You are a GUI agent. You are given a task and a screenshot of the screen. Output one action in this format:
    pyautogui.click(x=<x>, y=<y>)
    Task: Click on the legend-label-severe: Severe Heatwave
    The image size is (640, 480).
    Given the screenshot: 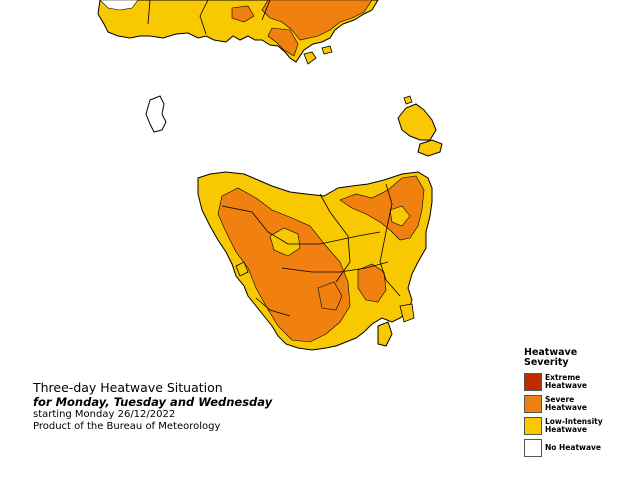 What is the action you would take?
    pyautogui.click(x=566, y=403)
    